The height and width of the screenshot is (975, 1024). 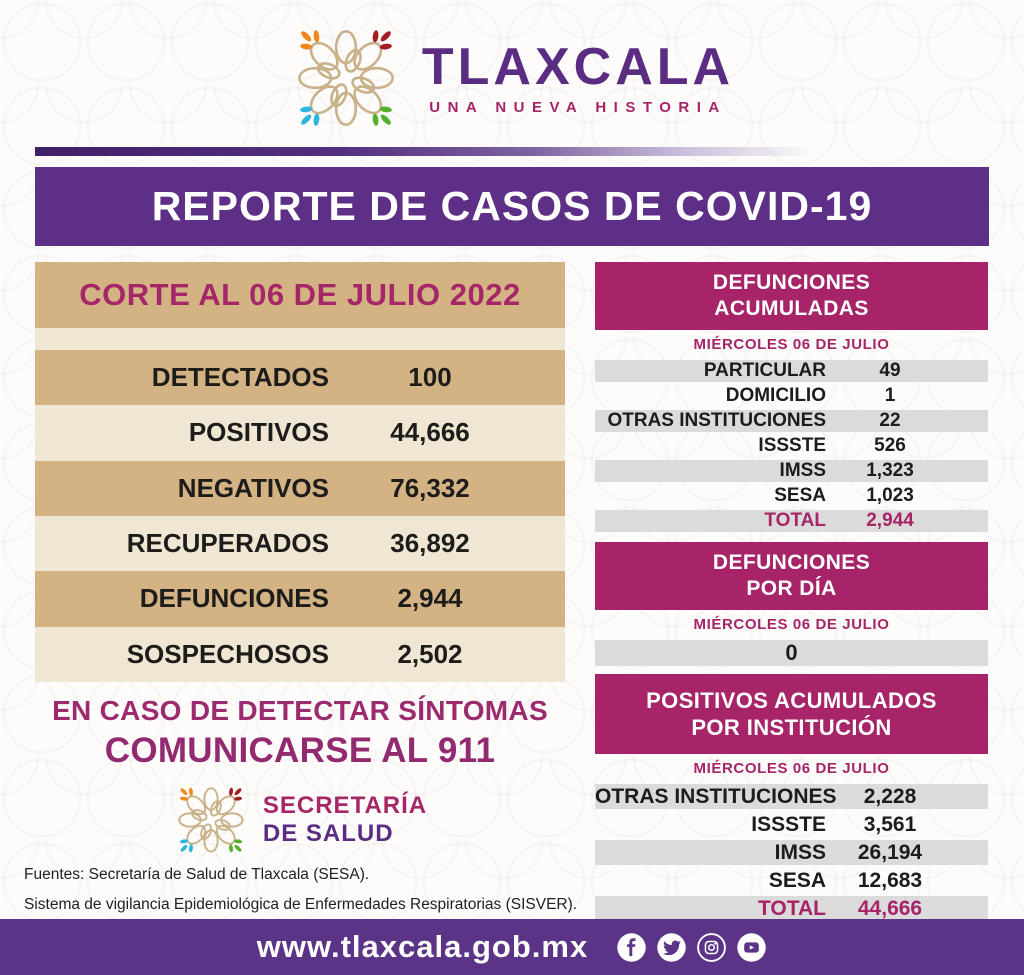 What do you see at coordinates (791, 588) in the screenshot?
I see `section-title-line2: POR DÍA` at bounding box center [791, 588].